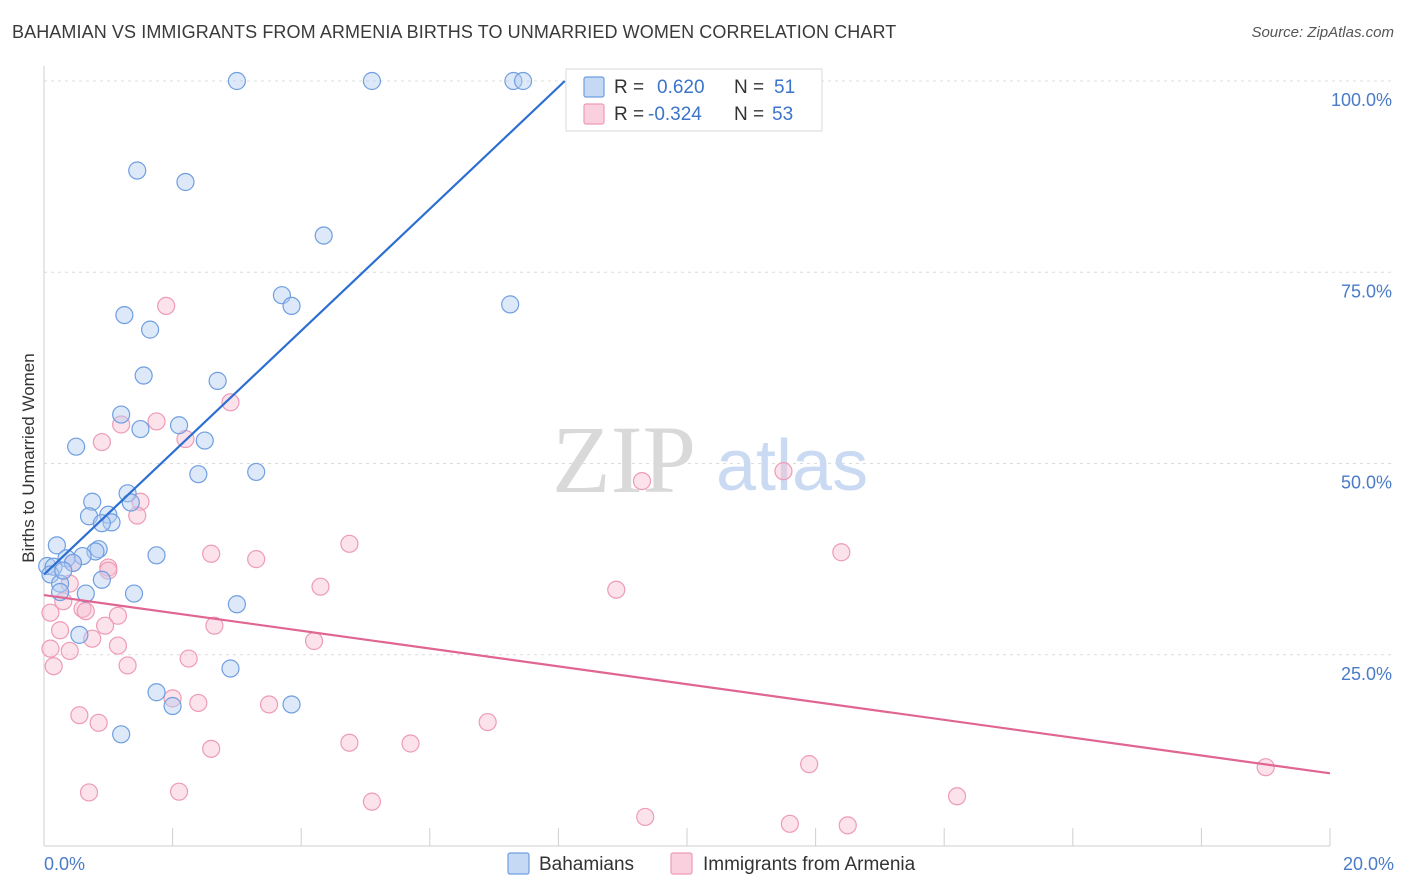  I want to click on stats-r-label-armenia: R =, so click(629, 114).